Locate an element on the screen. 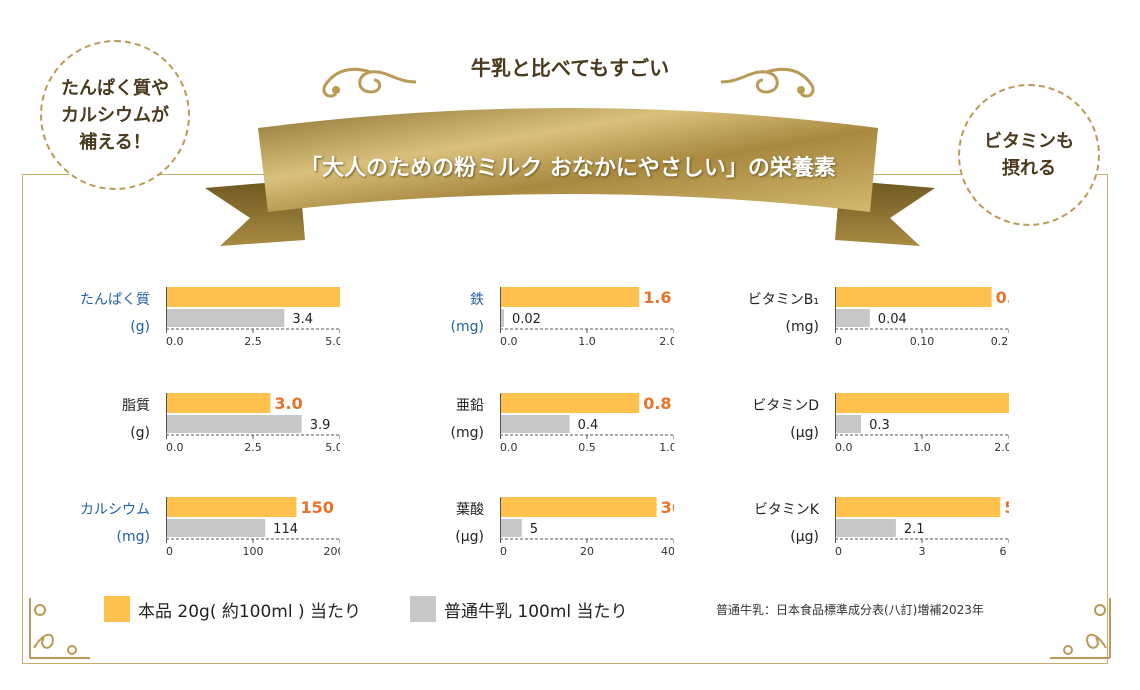 This screenshot has width=1140, height=690. product-value-label: 3.0 is located at coordinates (288, 403).